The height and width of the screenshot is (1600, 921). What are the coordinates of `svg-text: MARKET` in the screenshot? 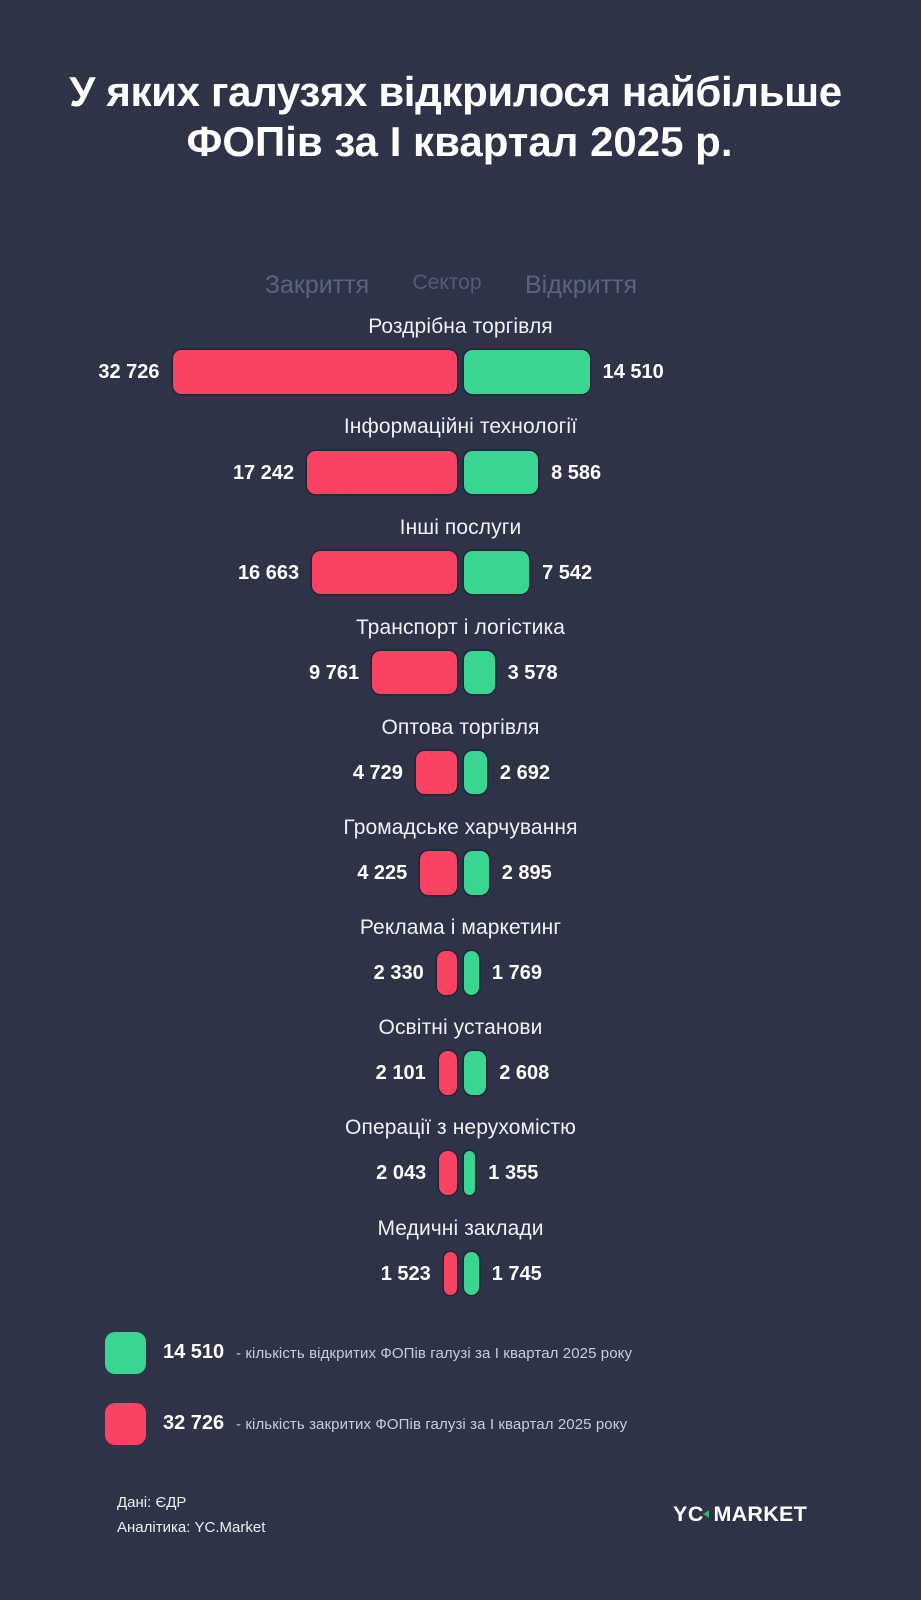 It's located at (760, 1514).